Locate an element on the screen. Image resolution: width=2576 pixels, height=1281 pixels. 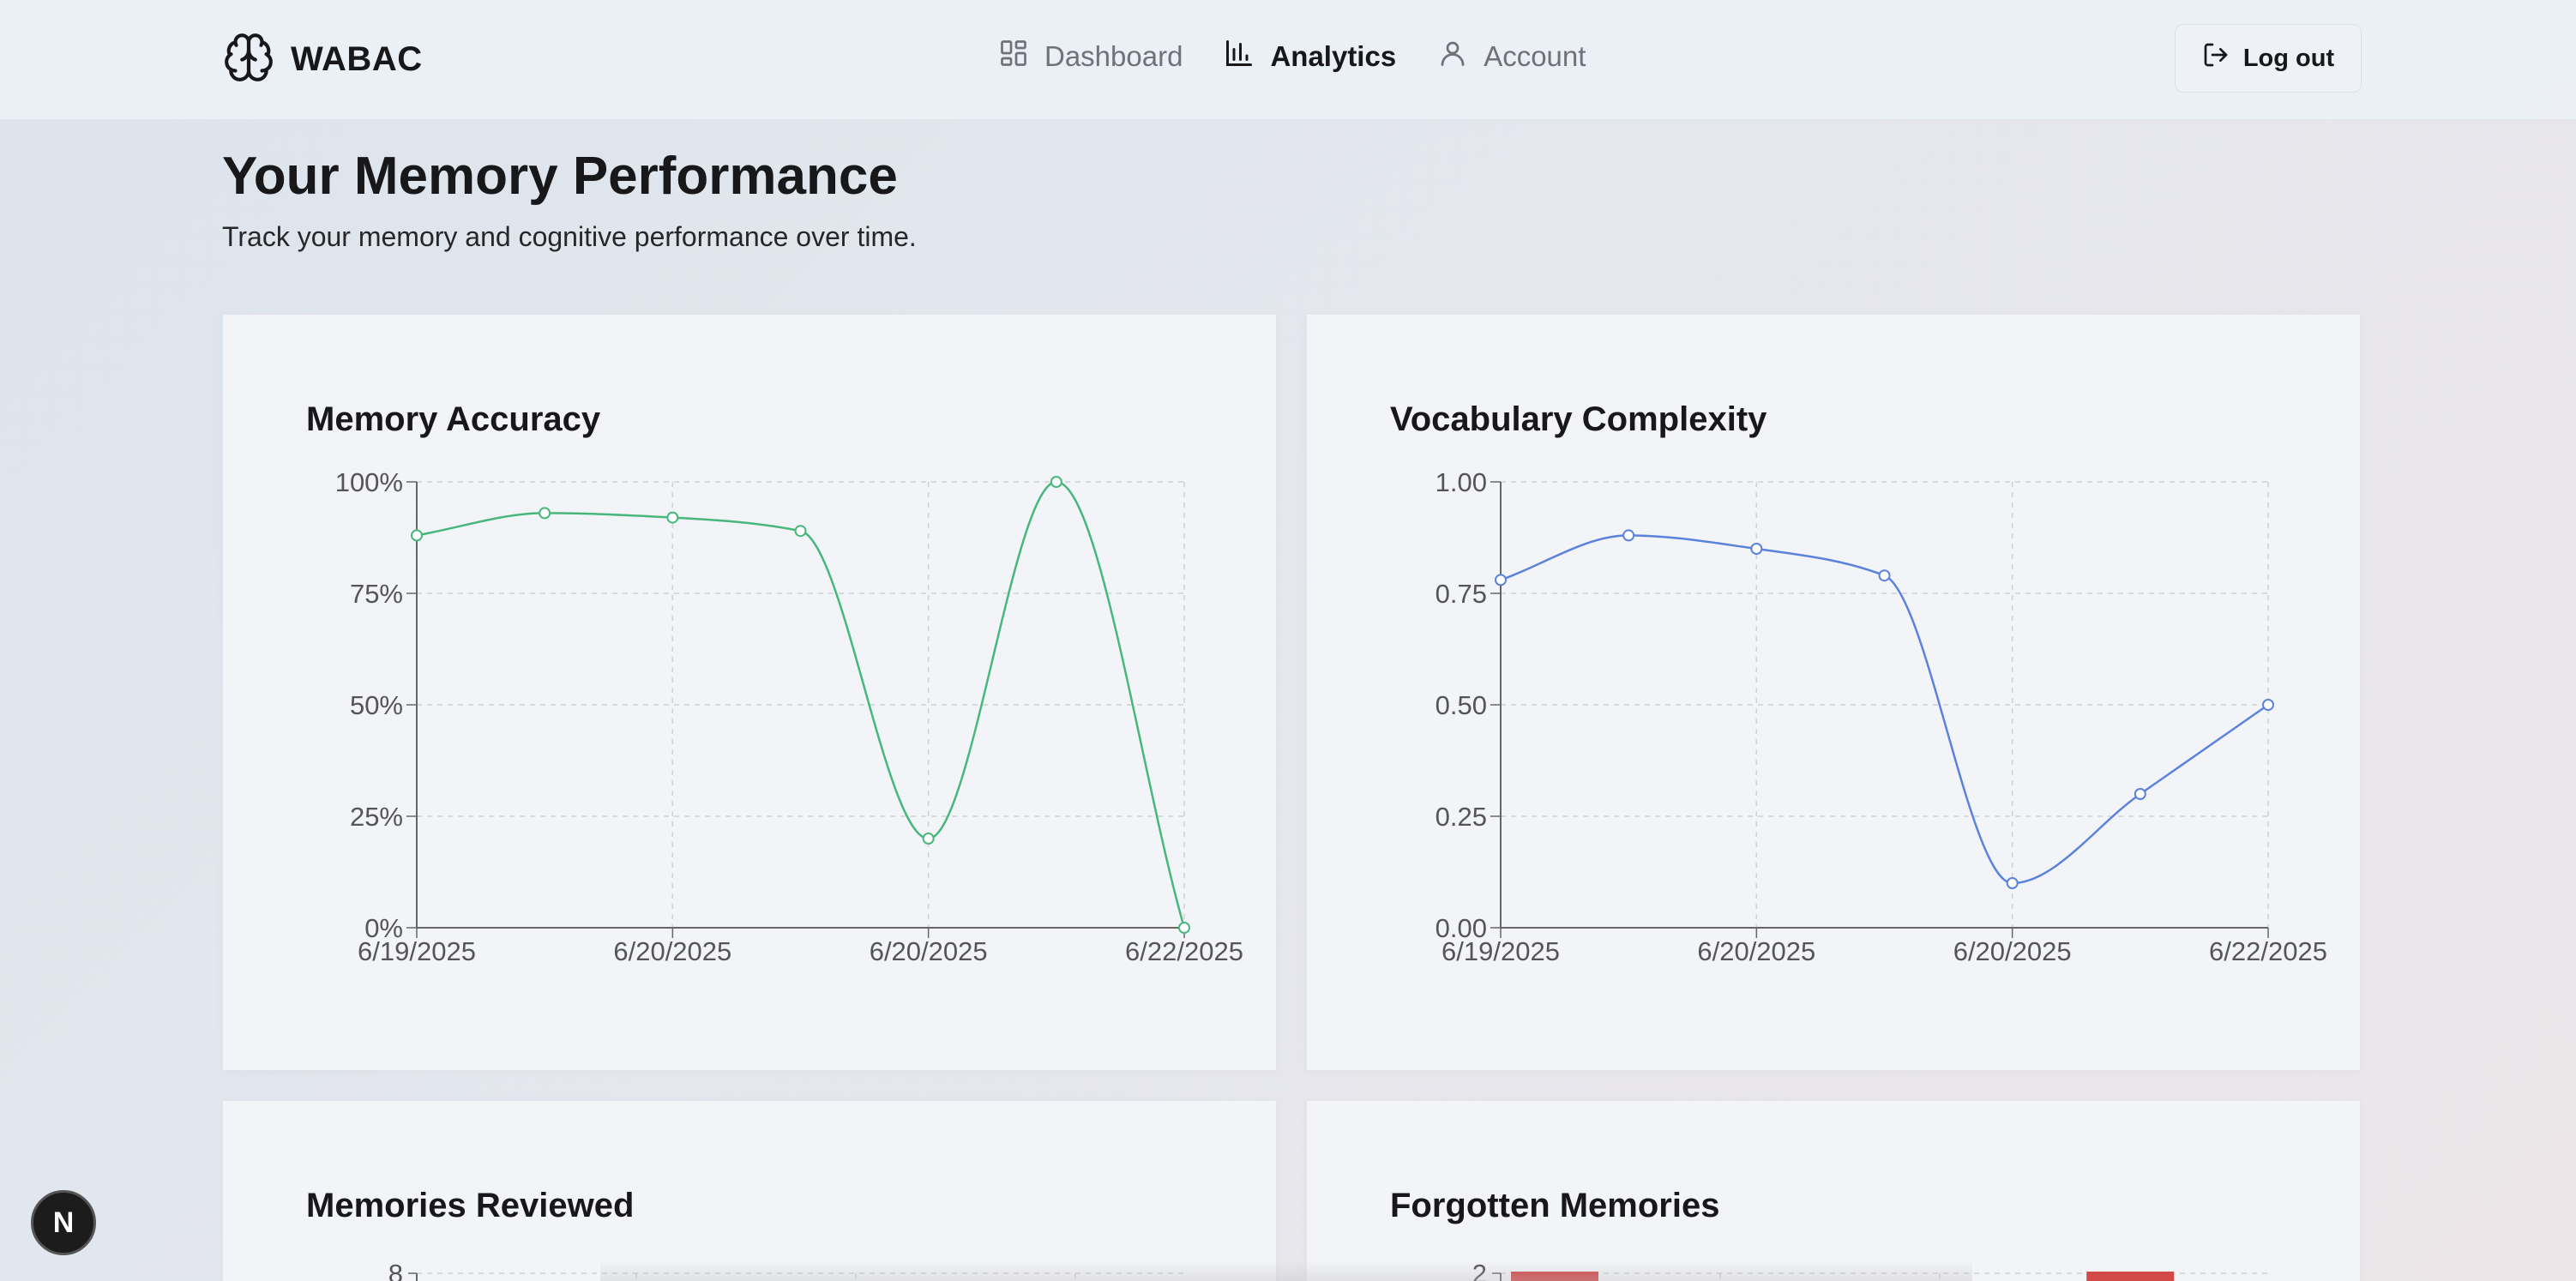
y-tick-label: 1.00 is located at coordinates (1461, 482).